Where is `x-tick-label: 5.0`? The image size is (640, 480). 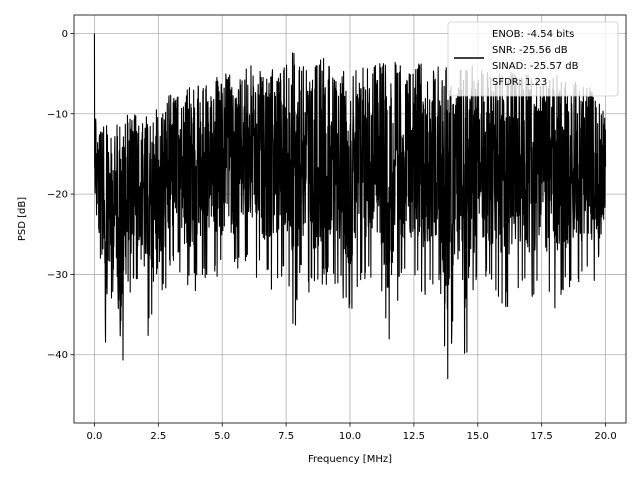 x-tick-label: 5.0 is located at coordinates (222, 436).